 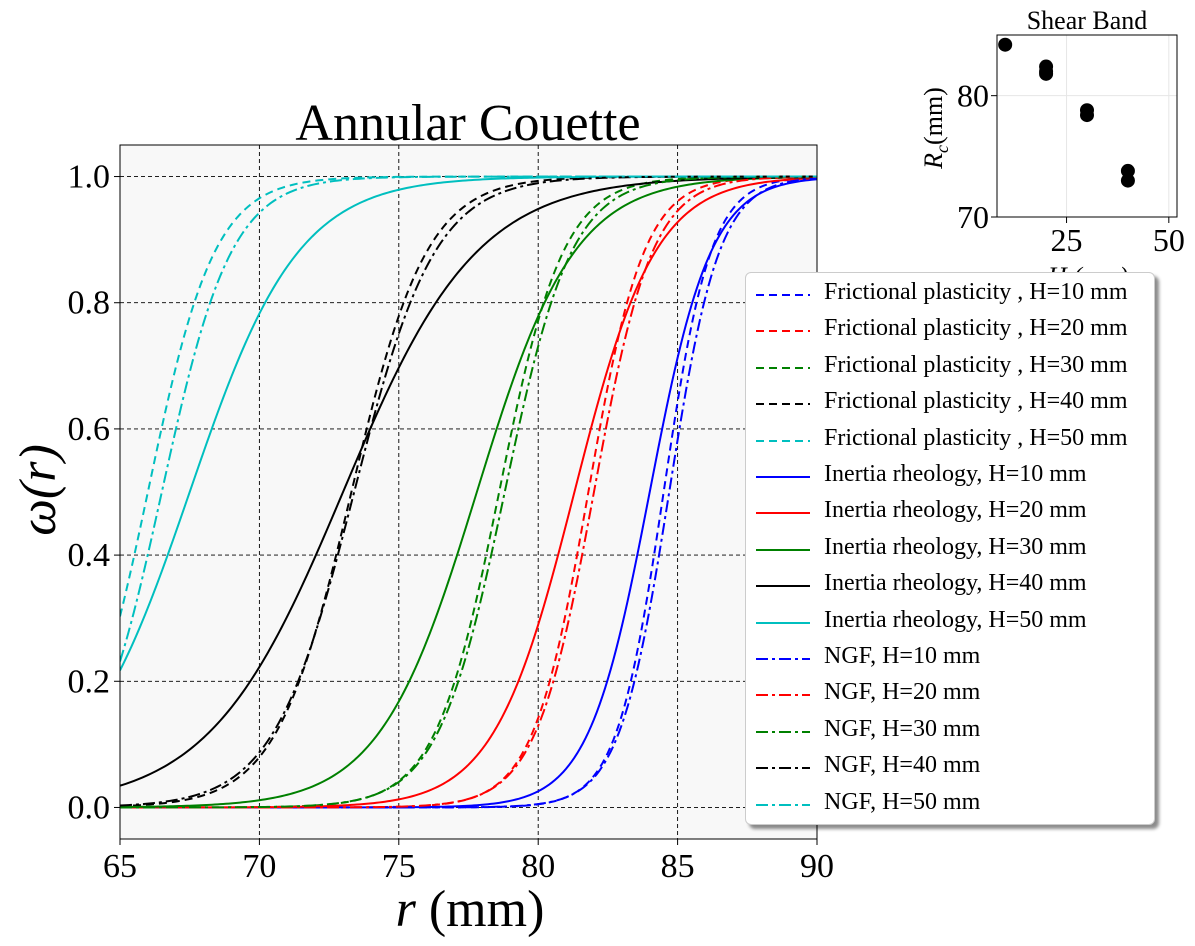 I want to click on inset-y-tick-label: 80, so click(x=973, y=96).